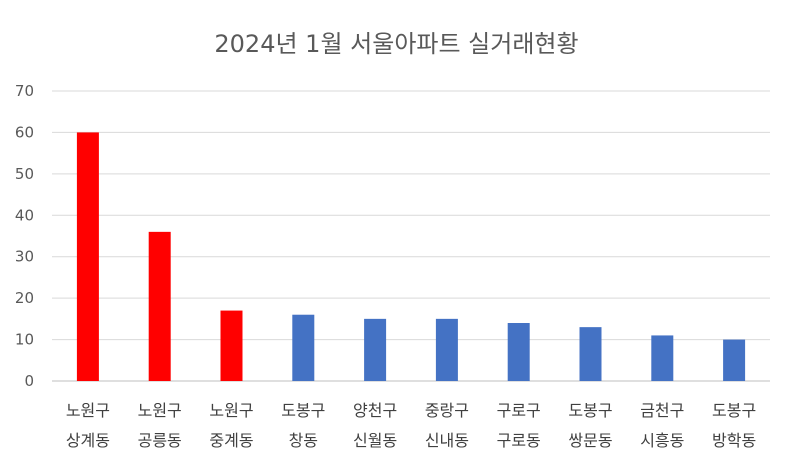 Image resolution: width=793 pixels, height=473 pixels. What do you see at coordinates (662, 440) in the screenshot?
I see `x-tick-label-dong: 시흥동` at bounding box center [662, 440].